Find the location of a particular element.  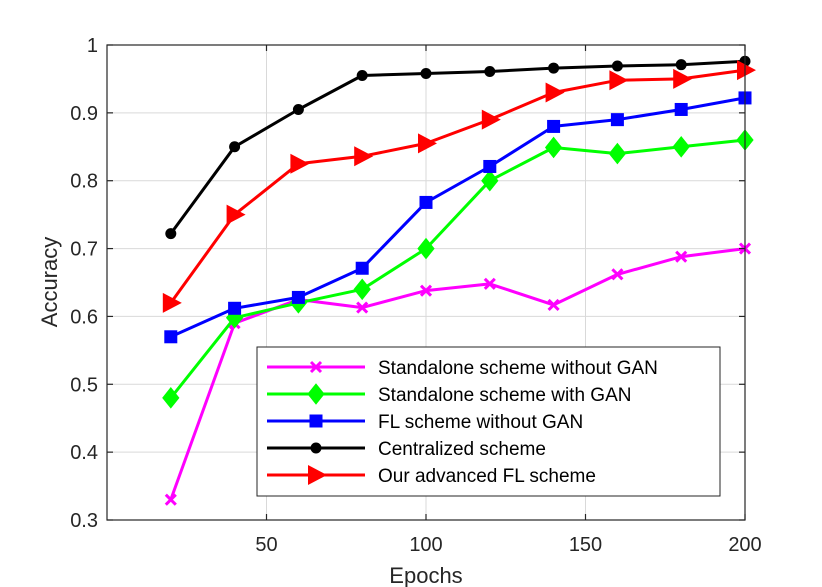

y-tick-label: 0.6 is located at coordinates (84, 317).